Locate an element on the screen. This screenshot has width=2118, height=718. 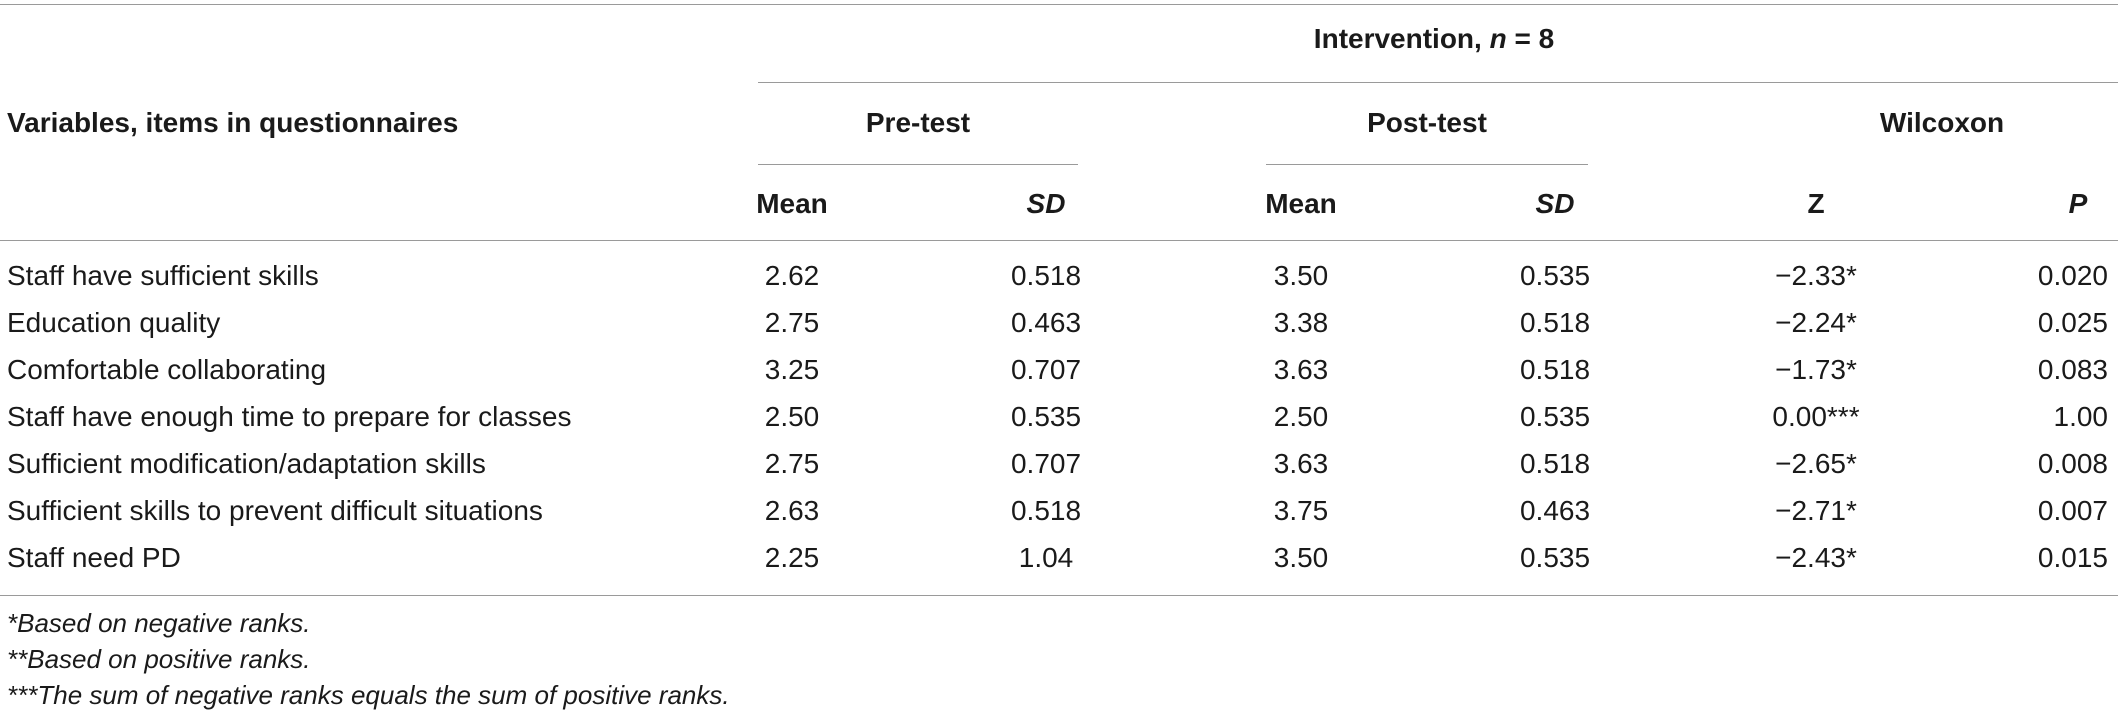
row-label: Staff have sufficient skills is located at coordinates (163, 275).